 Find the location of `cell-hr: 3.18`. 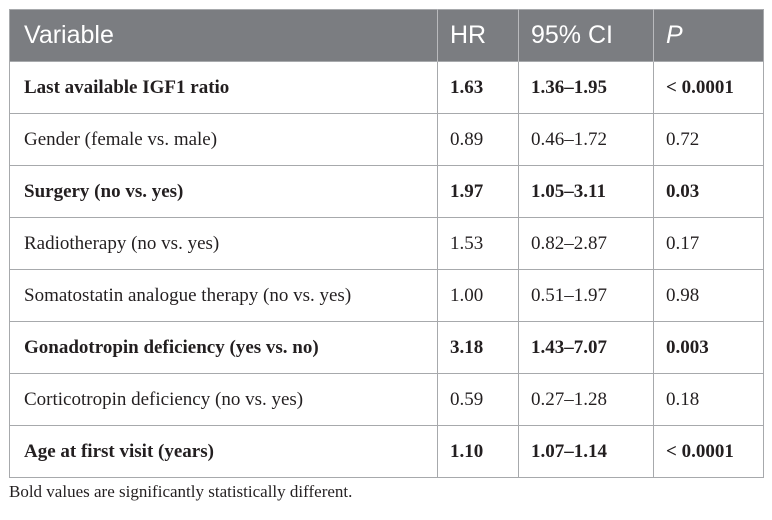

cell-hr: 3.18 is located at coordinates (478, 347).